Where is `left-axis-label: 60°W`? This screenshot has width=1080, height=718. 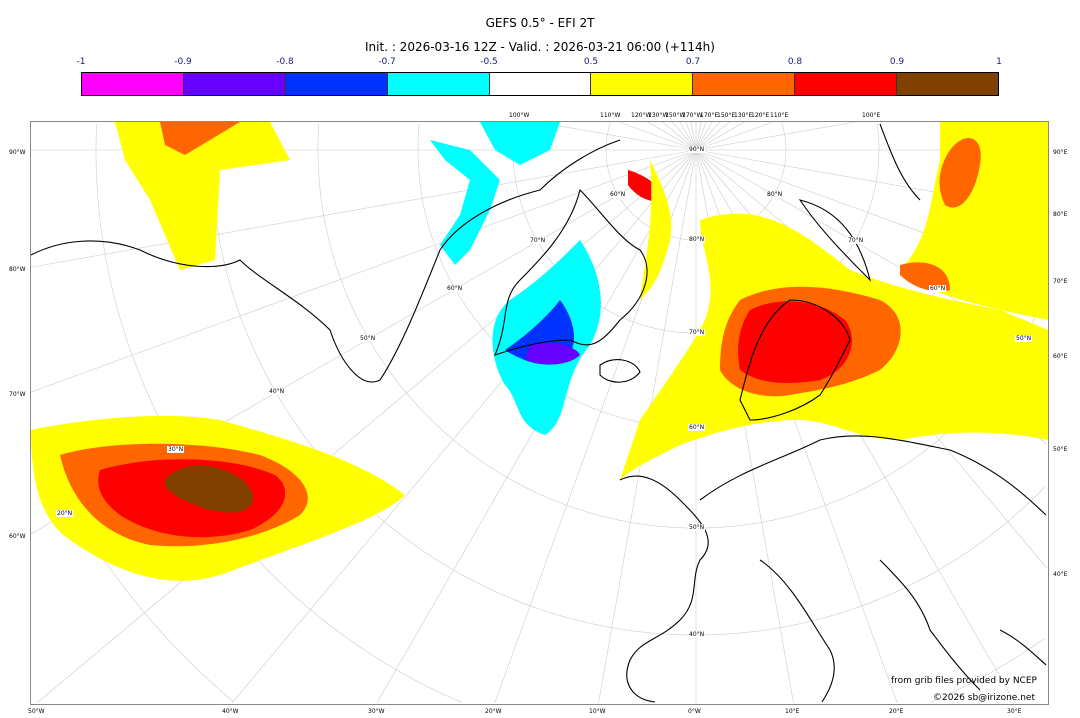 left-axis-label: 60°W is located at coordinates (17, 536).